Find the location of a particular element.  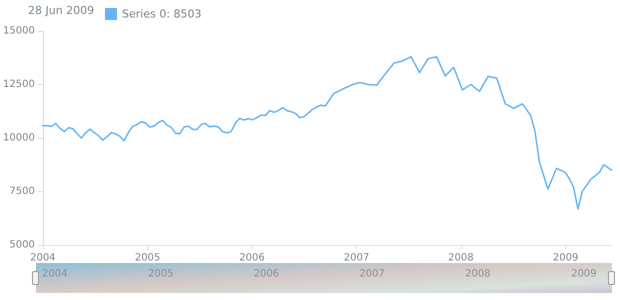

text: 2009 is located at coordinates (584, 274).